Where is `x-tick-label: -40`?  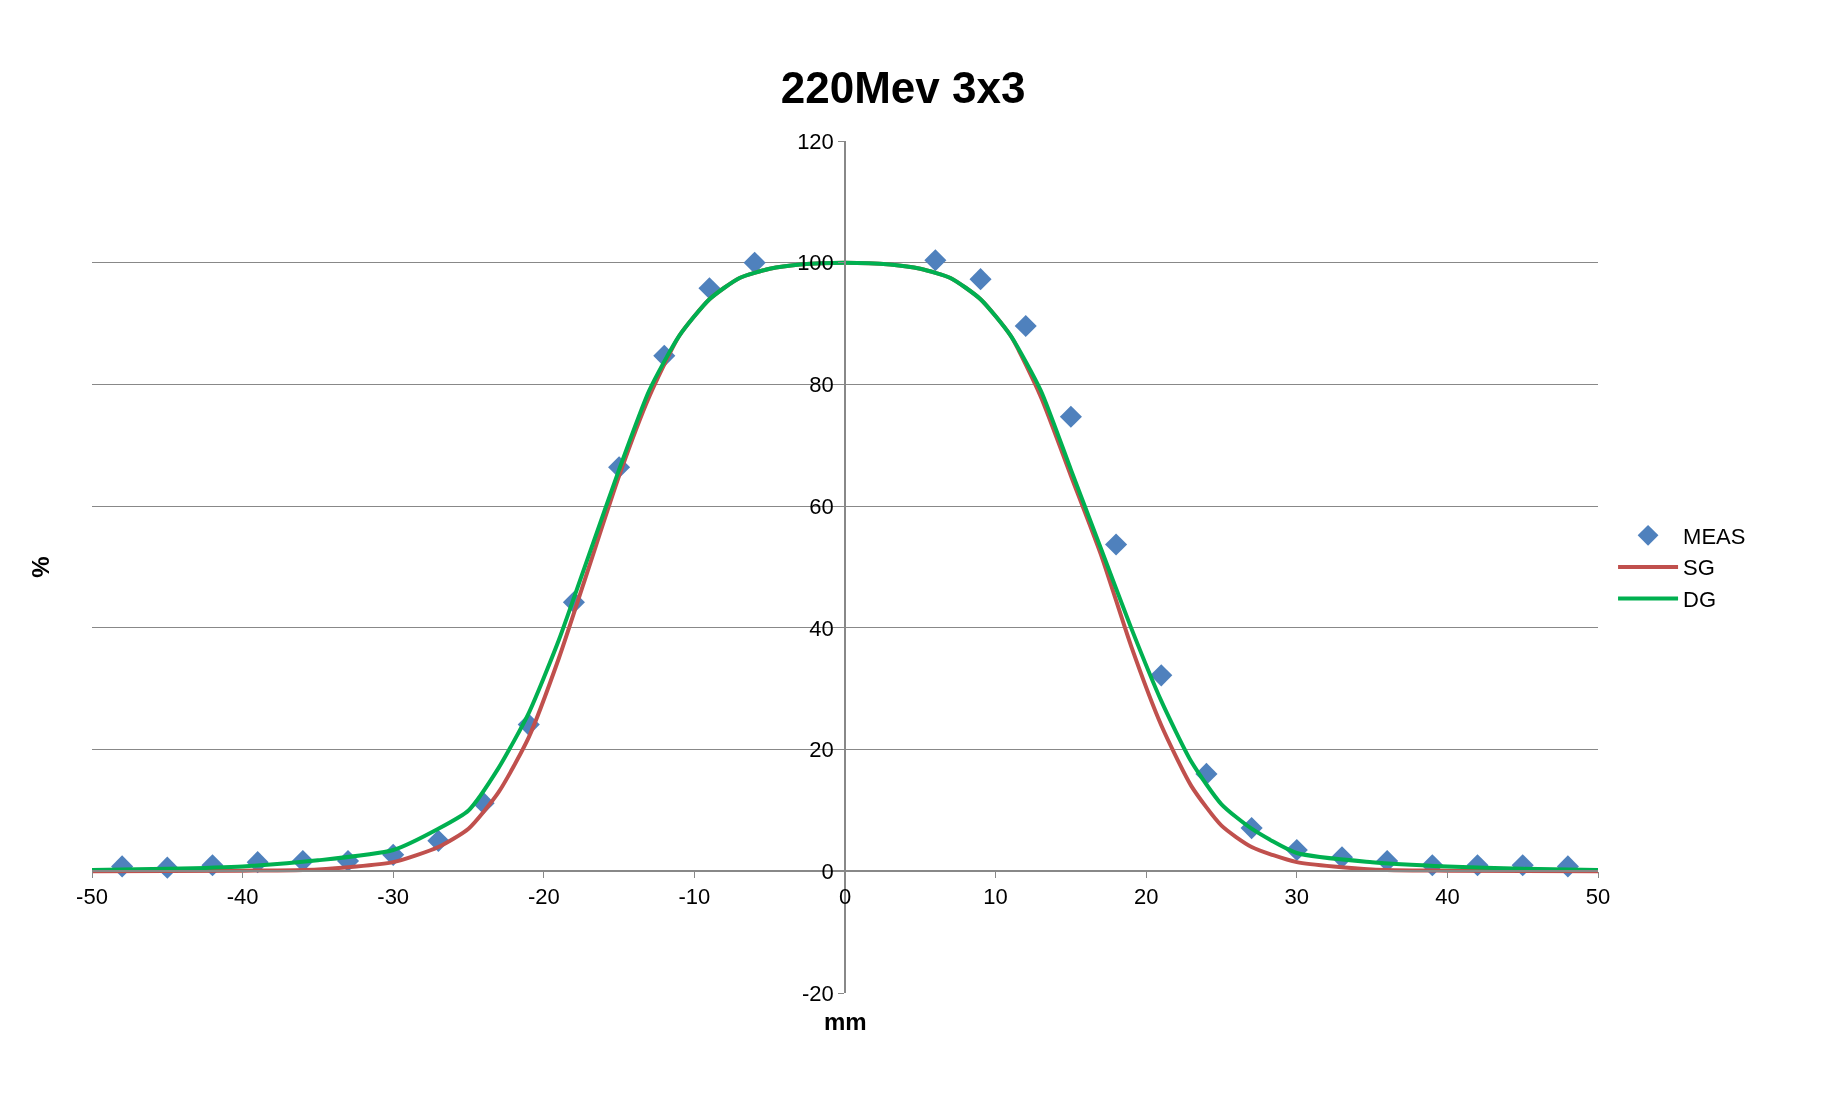 x-tick-label: -40 is located at coordinates (242, 897).